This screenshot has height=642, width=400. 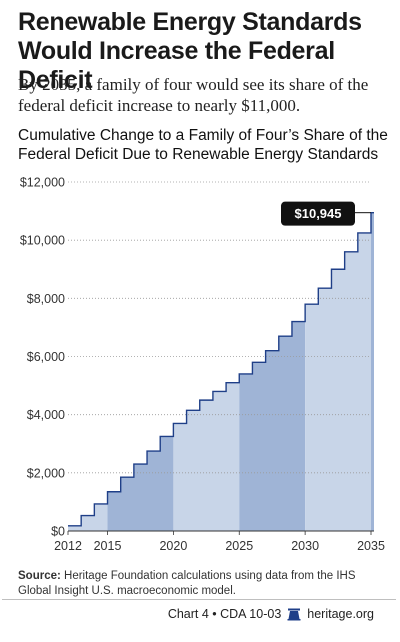 I want to click on callout-box, so click(x=318, y=213).